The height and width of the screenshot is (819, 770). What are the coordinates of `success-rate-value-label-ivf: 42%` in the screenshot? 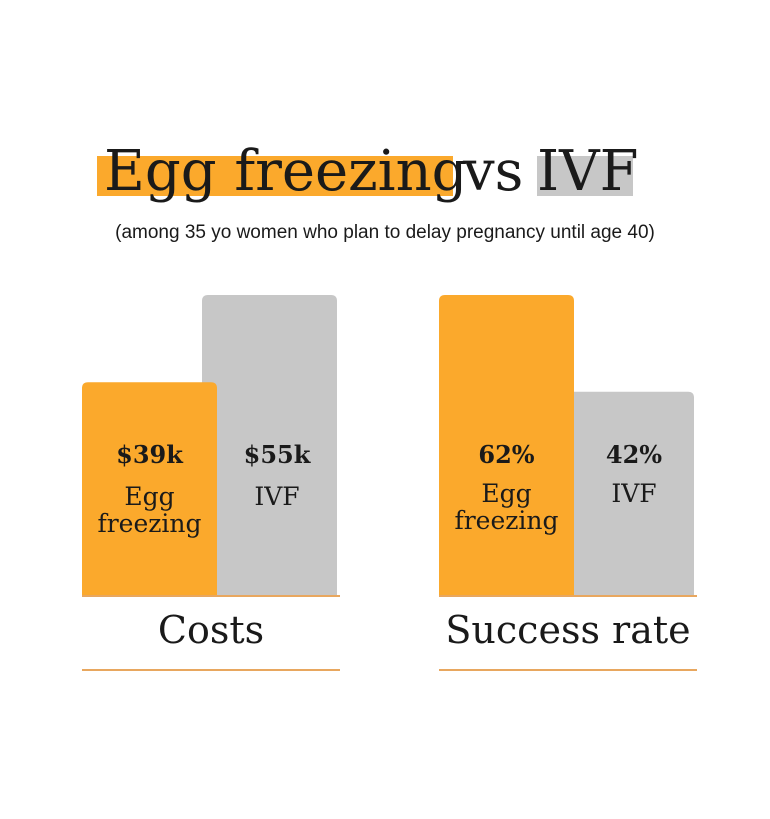 It's located at (634, 454).